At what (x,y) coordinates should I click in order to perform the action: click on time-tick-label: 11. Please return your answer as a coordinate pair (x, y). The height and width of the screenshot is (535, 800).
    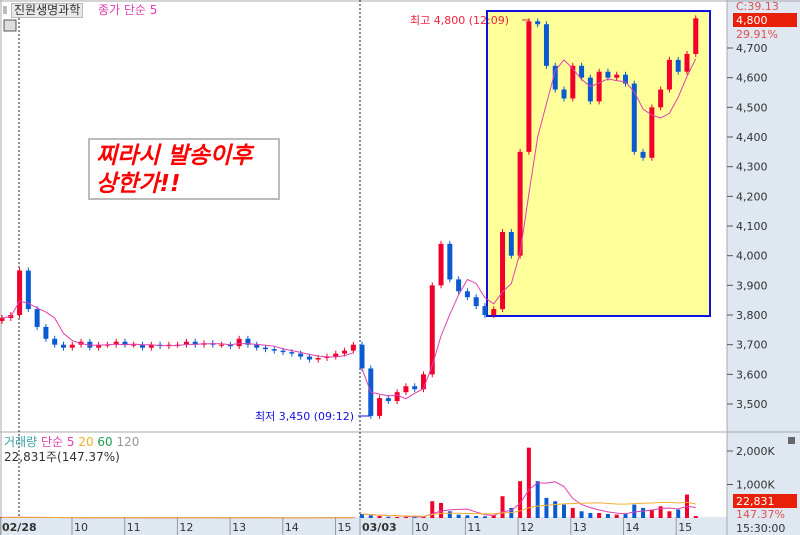
    Looking at the image, I should click on (134, 527).